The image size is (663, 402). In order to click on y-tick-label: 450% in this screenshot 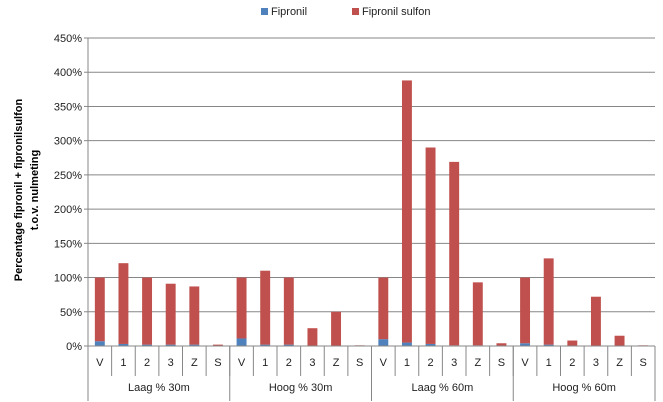, I will do `click(68, 39)`.